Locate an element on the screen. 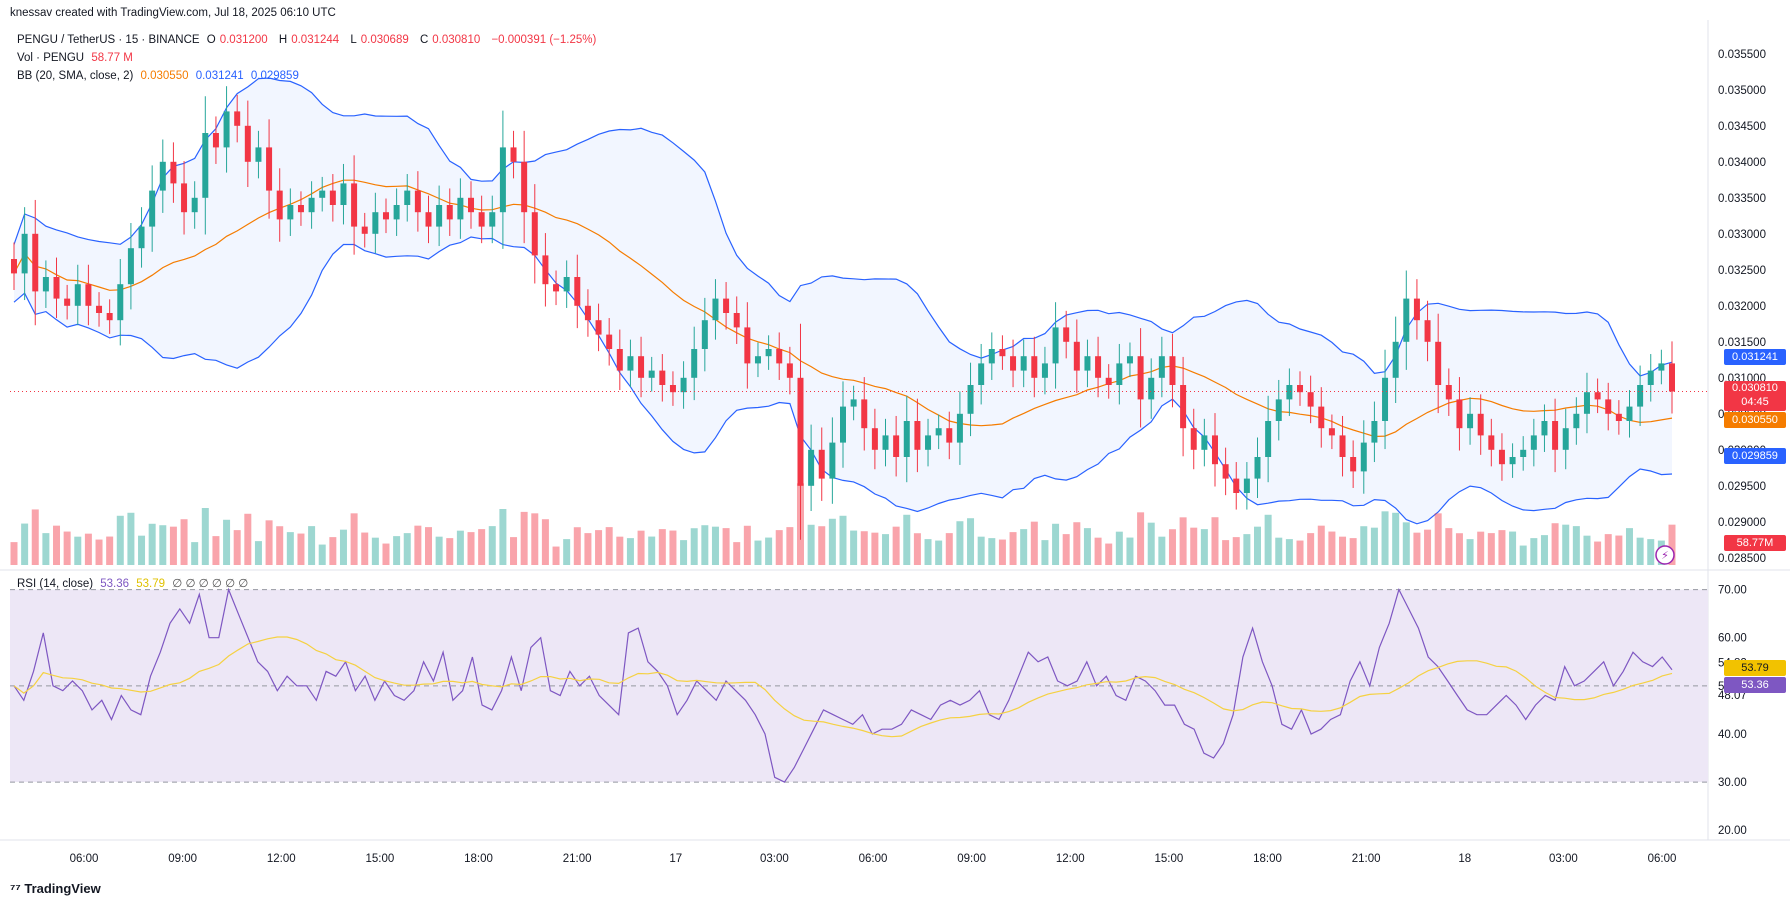 The width and height of the screenshot is (1790, 902). legend-rsi-row: RSI (14, close) 53.36 53.79 ∅ ∅ ∅ ∅ ∅ ∅ is located at coordinates (134, 584).